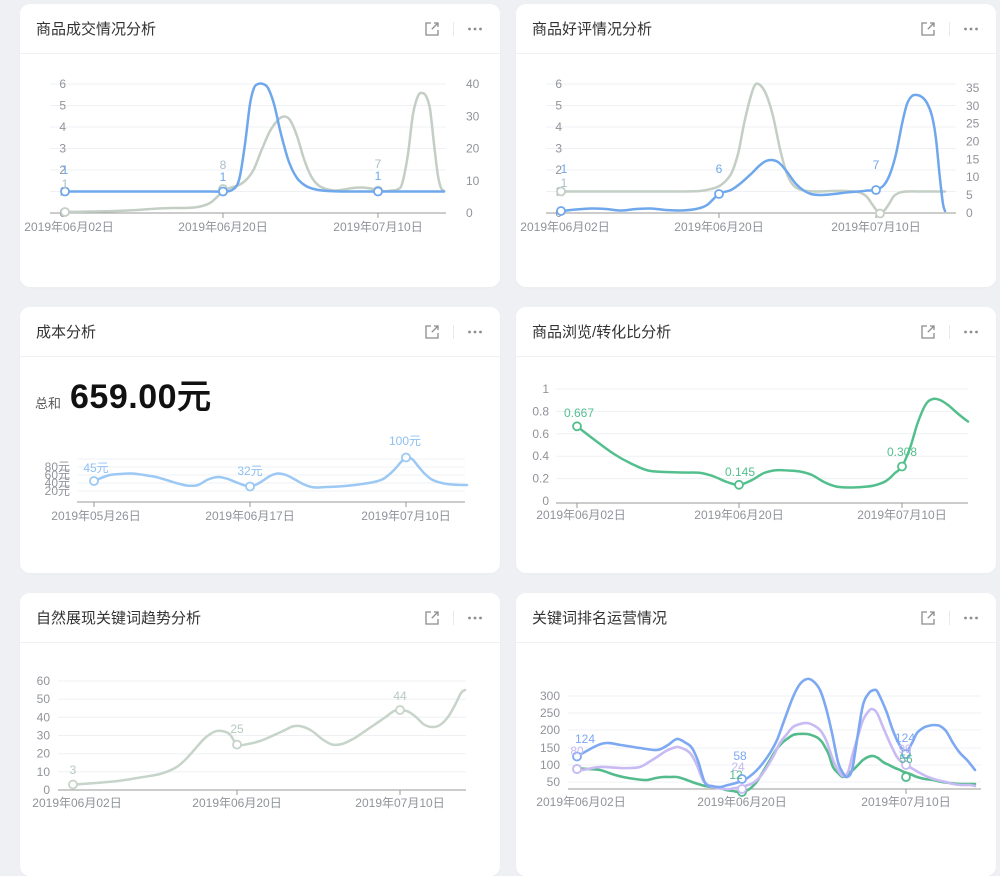  What do you see at coordinates (119, 618) in the screenshot?
I see `panel-title: 自然展现关键词趋势分析` at bounding box center [119, 618].